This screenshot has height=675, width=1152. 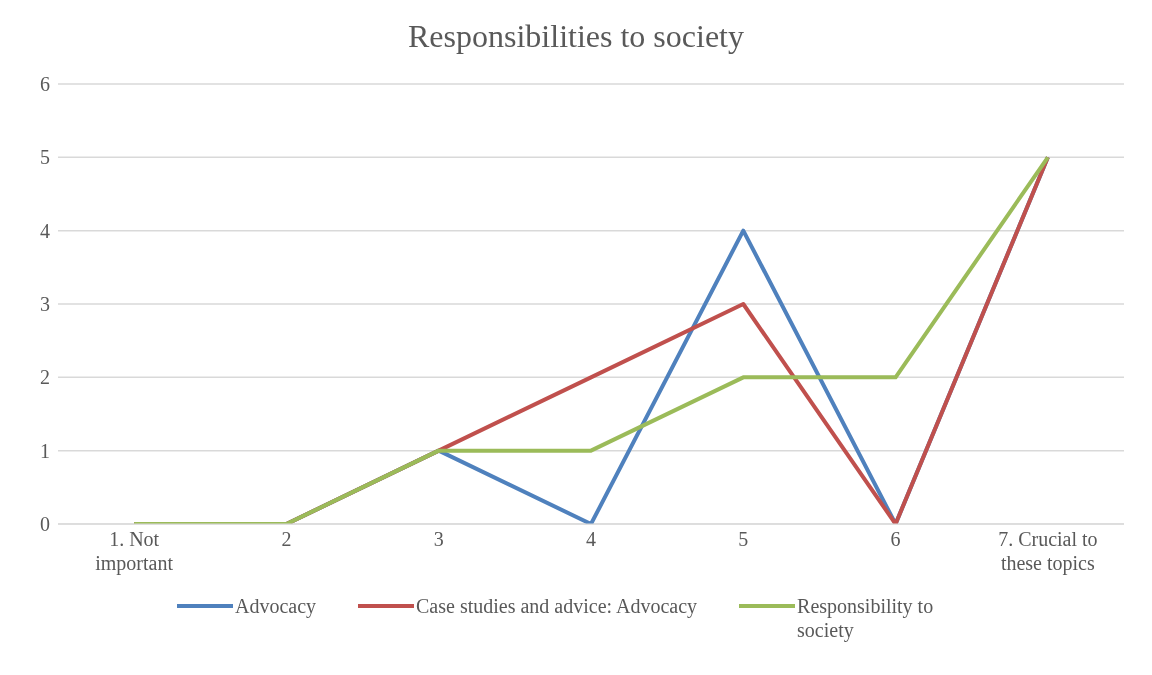 What do you see at coordinates (576, 36) in the screenshot?
I see `chart-title: Responsibilities to society` at bounding box center [576, 36].